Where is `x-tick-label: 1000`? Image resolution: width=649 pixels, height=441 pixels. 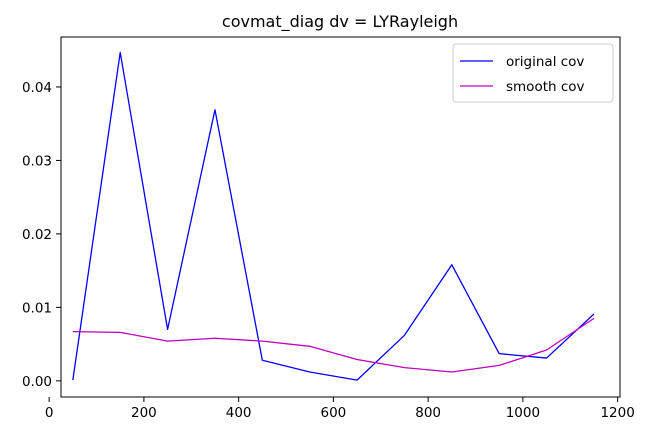 x-tick-label: 1000 is located at coordinates (523, 413).